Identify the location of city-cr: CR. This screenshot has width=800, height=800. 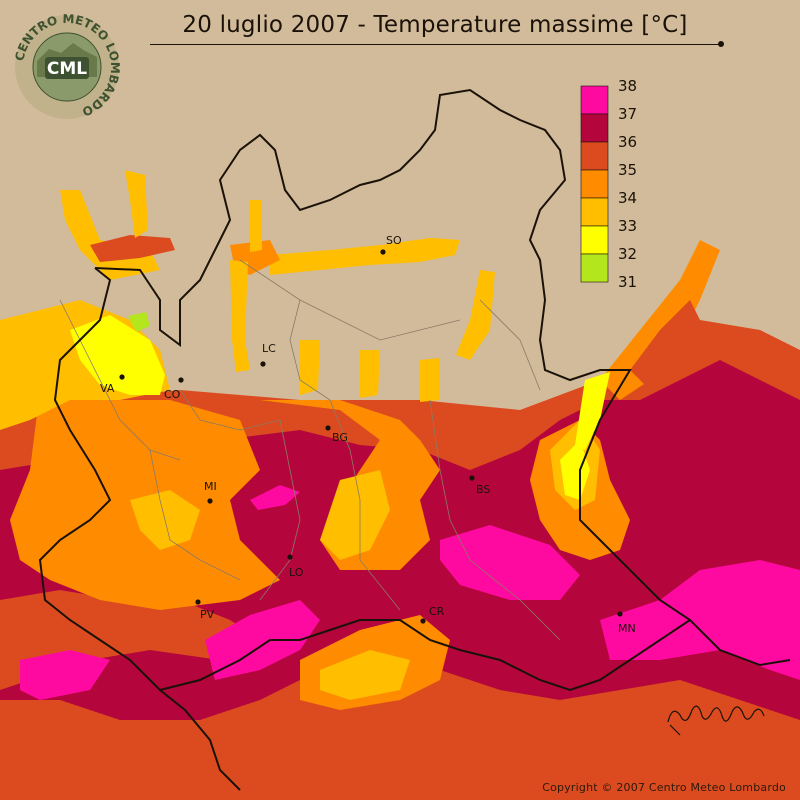
(432, 614).